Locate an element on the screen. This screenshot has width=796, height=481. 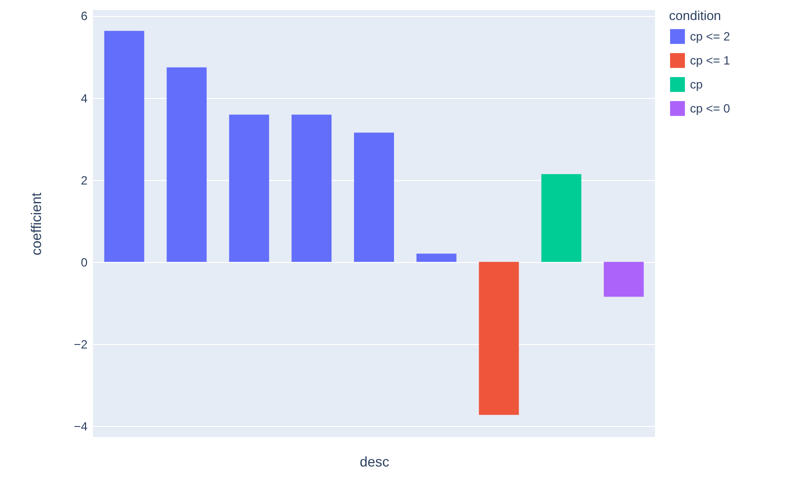
y-tick-label: 0 is located at coordinates (84, 262).